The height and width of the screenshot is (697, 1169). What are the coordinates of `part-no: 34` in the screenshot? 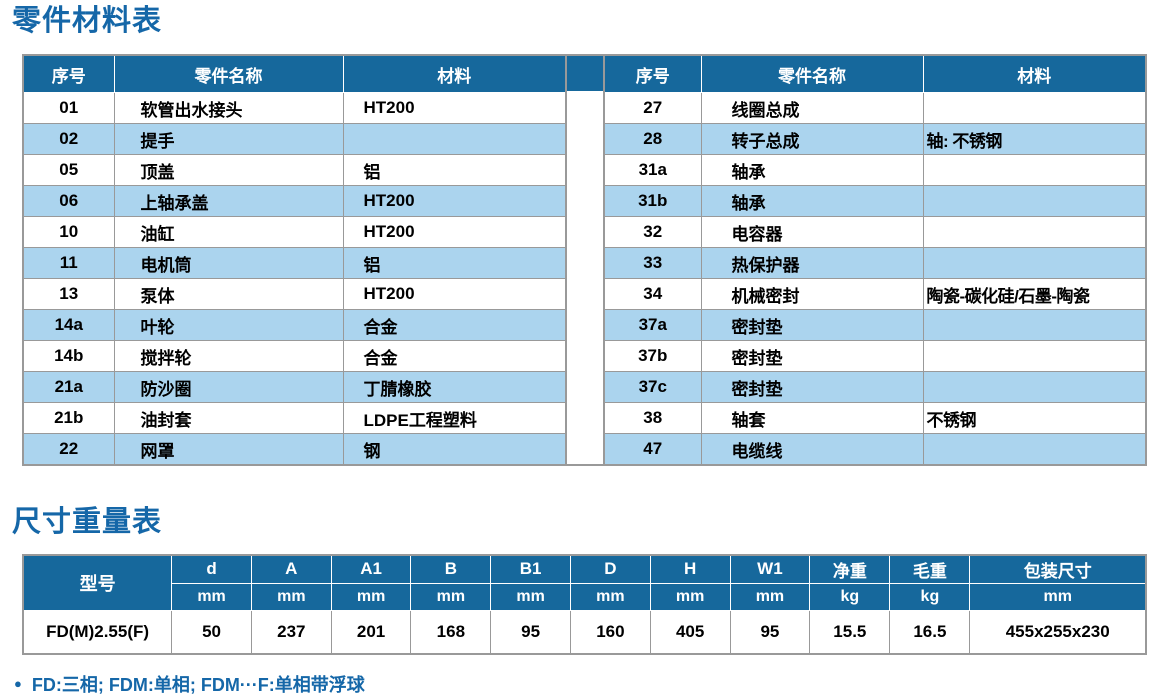 It's located at (652, 294).